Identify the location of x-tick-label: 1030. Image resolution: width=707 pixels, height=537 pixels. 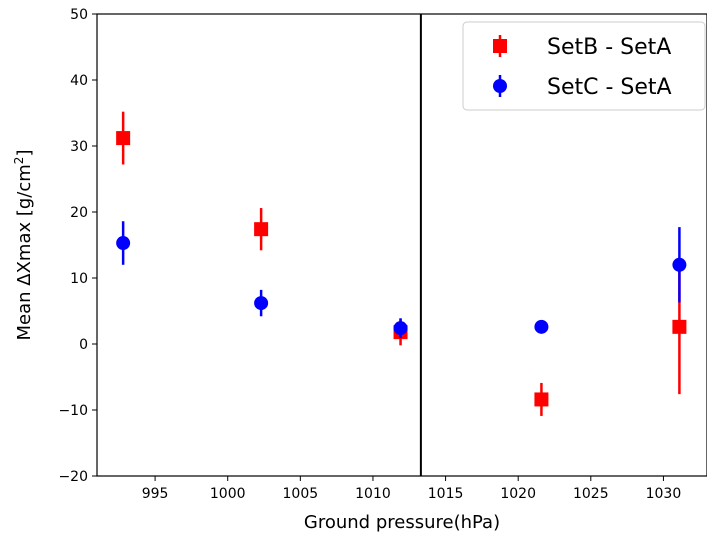
(664, 494).